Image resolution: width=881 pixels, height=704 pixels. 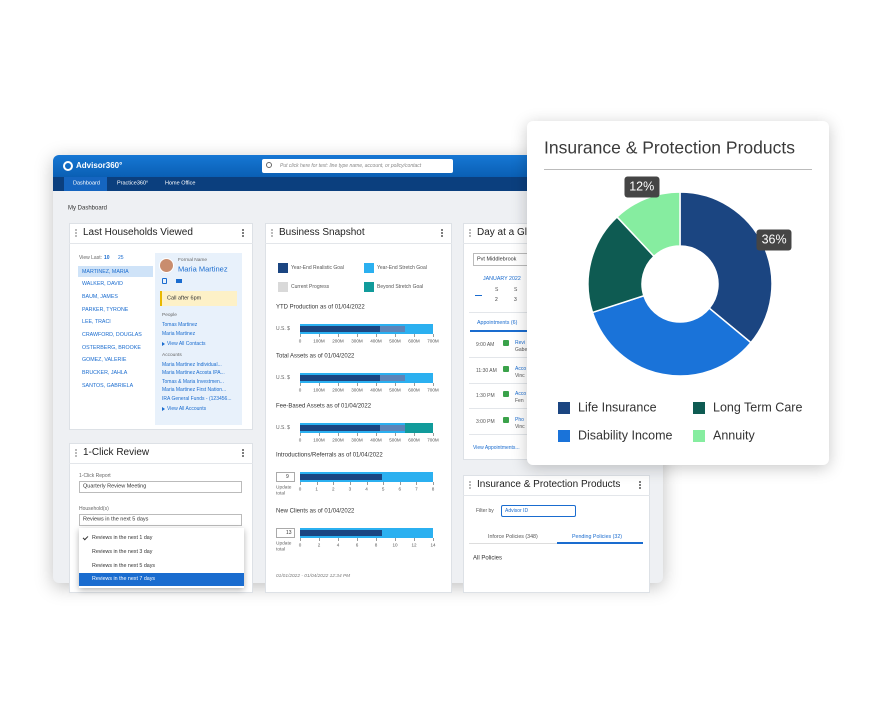 I want to click on tick-label: 600M, so click(x=414, y=341).